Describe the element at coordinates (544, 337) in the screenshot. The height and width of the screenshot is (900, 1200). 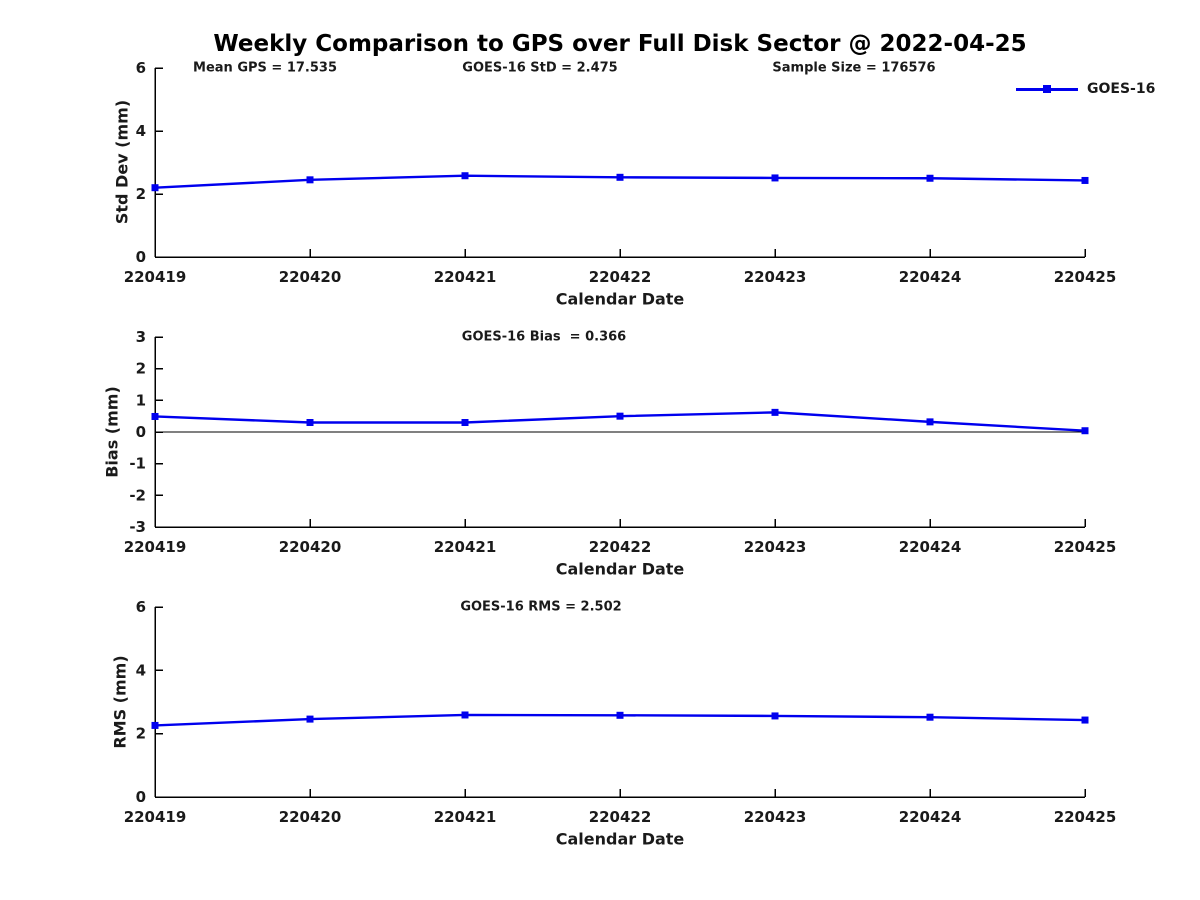
I see `annotation-goes16-bias: GOES-16 Bias = 0.366` at that location.